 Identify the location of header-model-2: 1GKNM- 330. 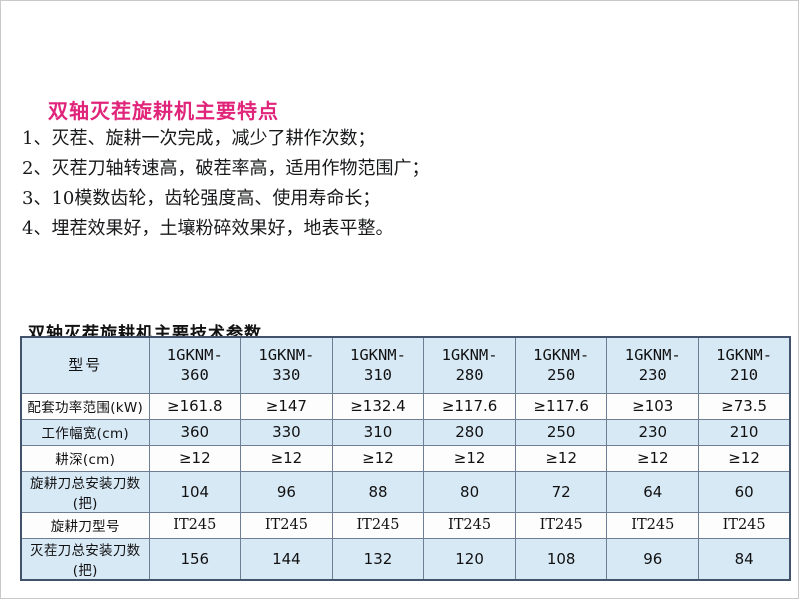
(286, 365).